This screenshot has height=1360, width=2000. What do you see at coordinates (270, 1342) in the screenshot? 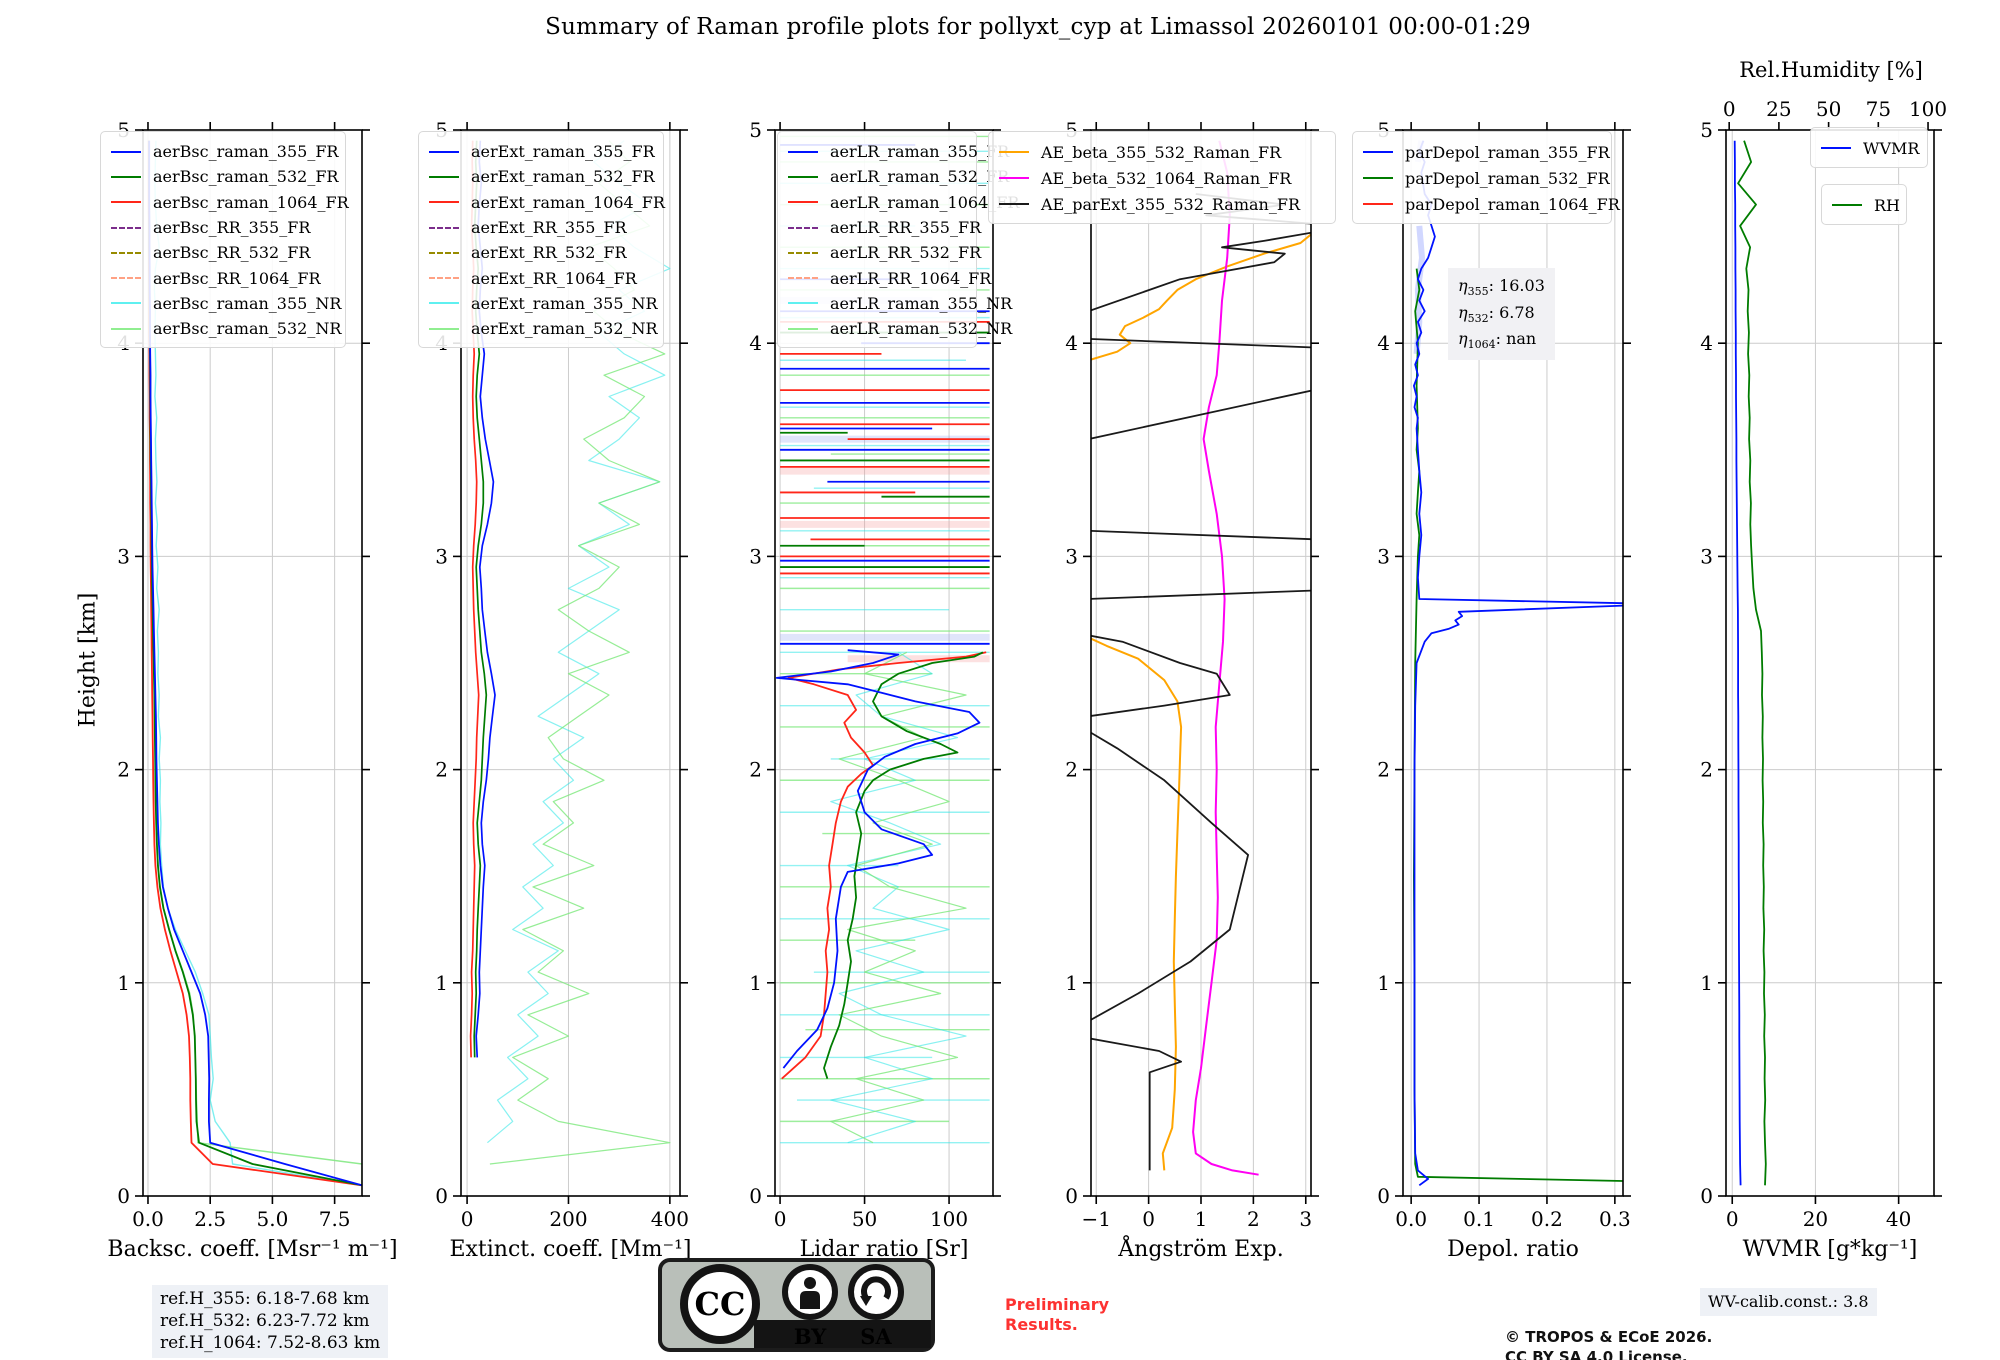
I see `ref-h-1064: ref.H_1064: 7.52-8.63 km` at bounding box center [270, 1342].